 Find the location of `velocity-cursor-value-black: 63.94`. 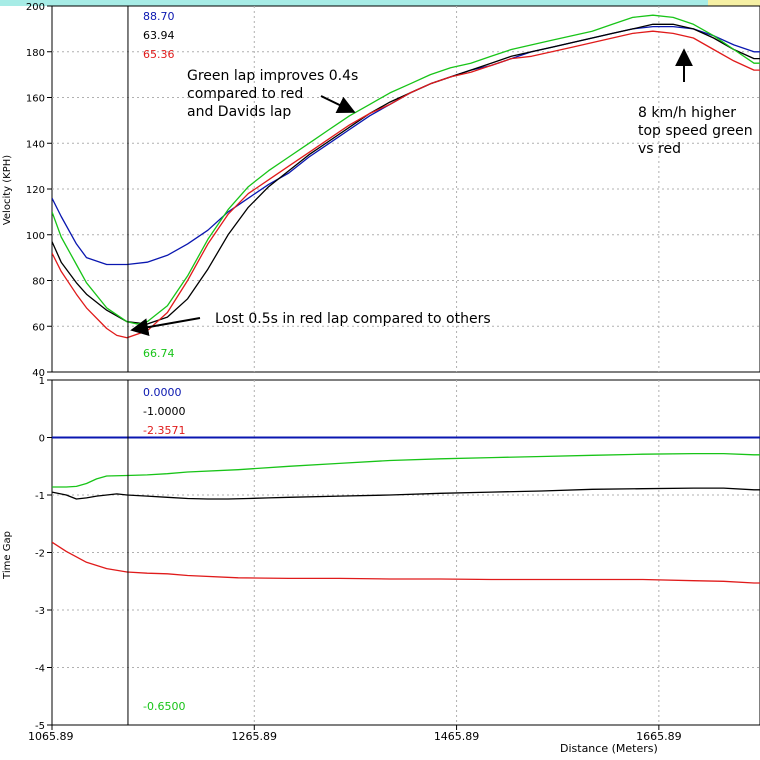

velocity-cursor-value-black: 63.94 is located at coordinates (159, 35).